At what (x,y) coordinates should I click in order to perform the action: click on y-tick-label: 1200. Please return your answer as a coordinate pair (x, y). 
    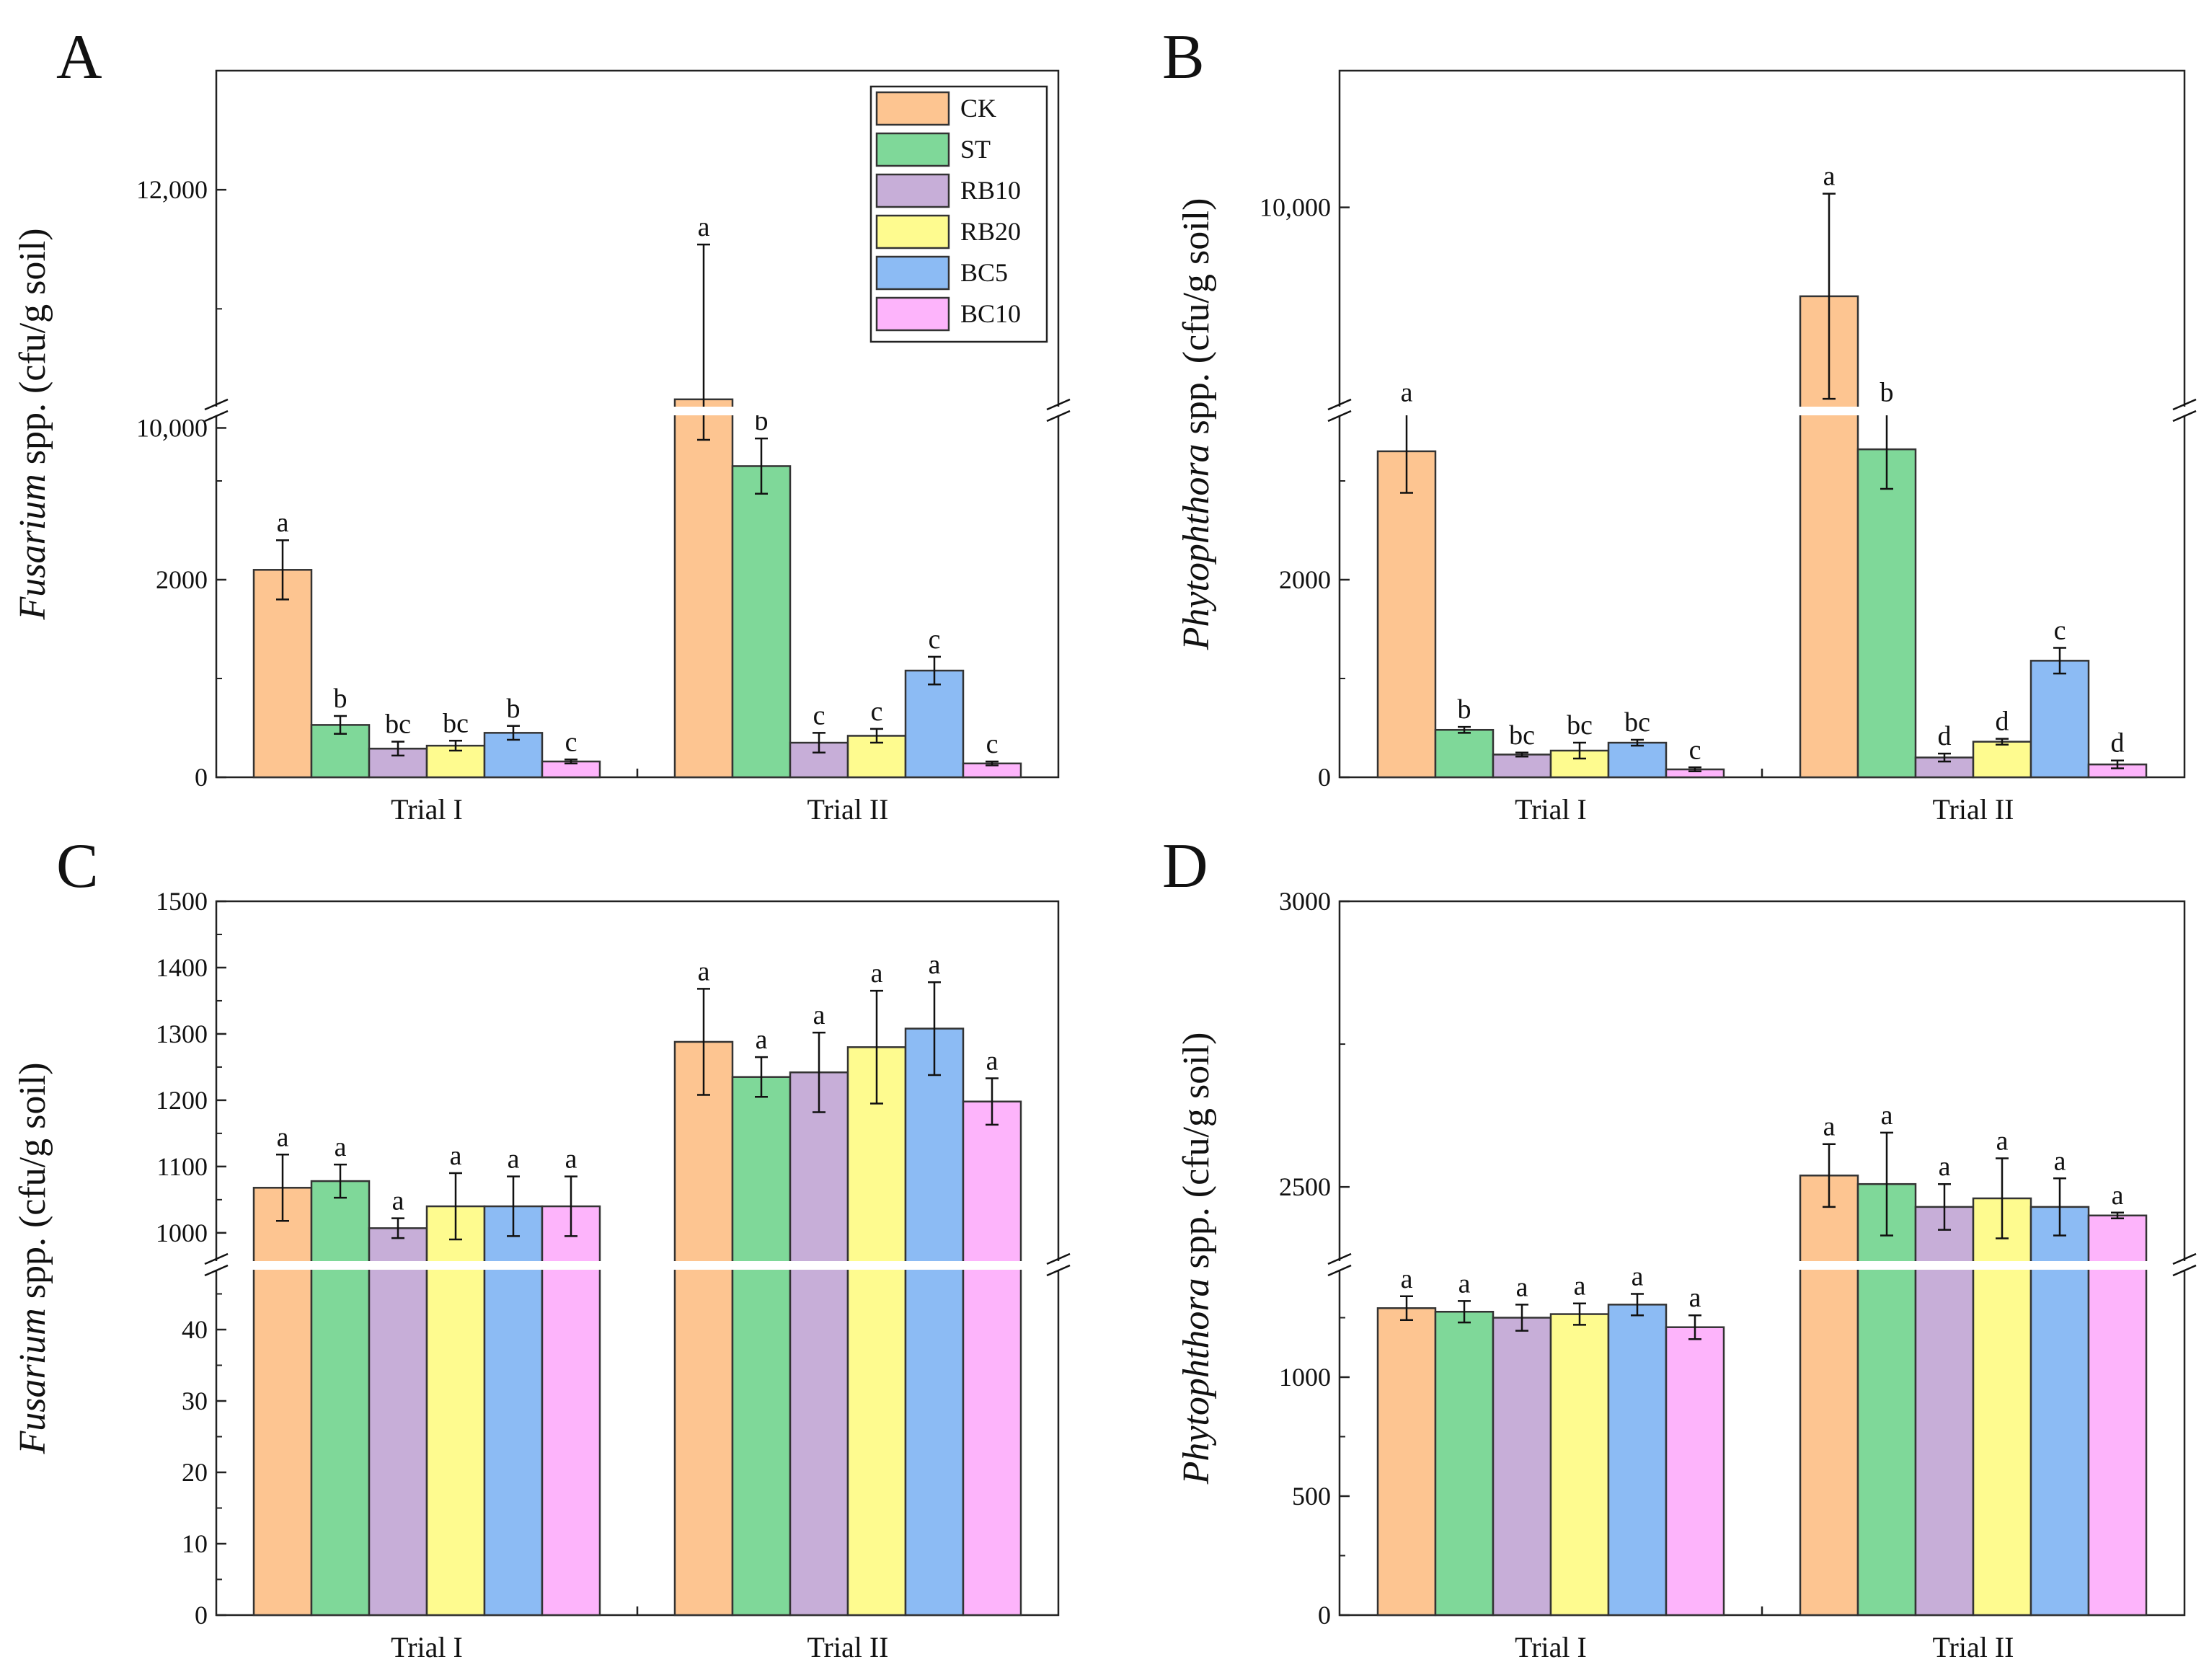
    Looking at the image, I should click on (182, 1100).